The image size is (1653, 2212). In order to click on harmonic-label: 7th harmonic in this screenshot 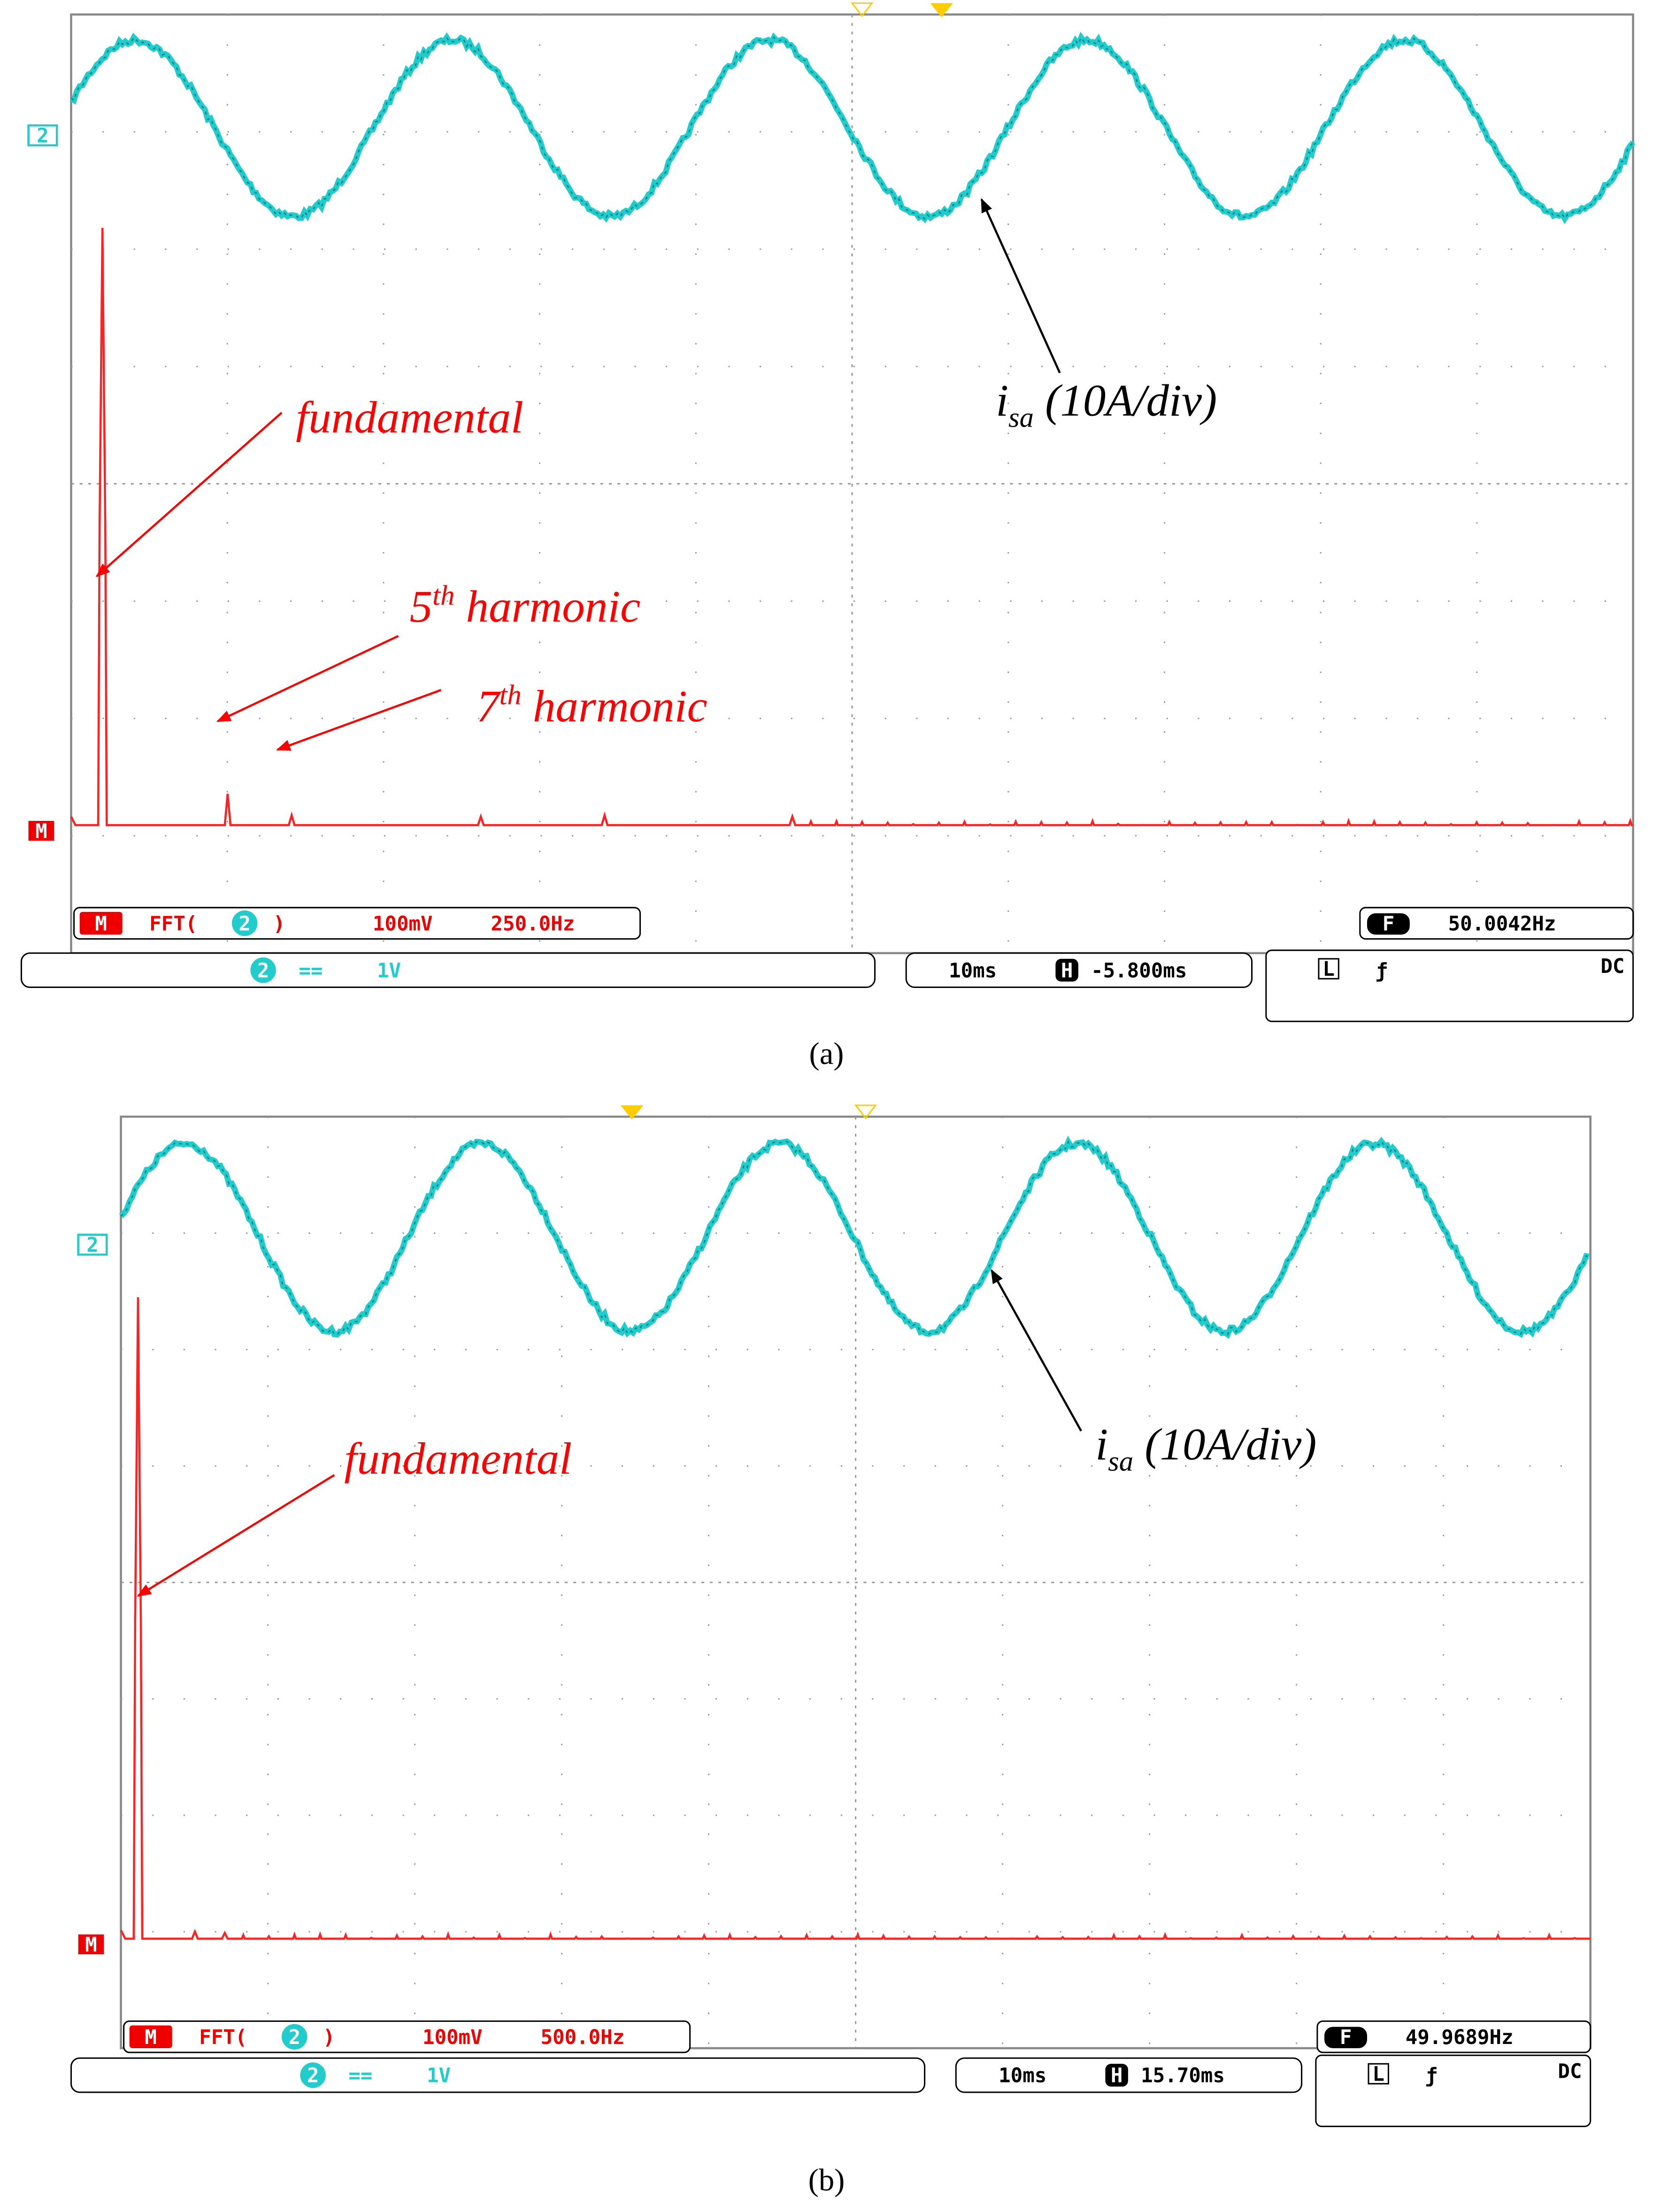, I will do `click(592, 705)`.